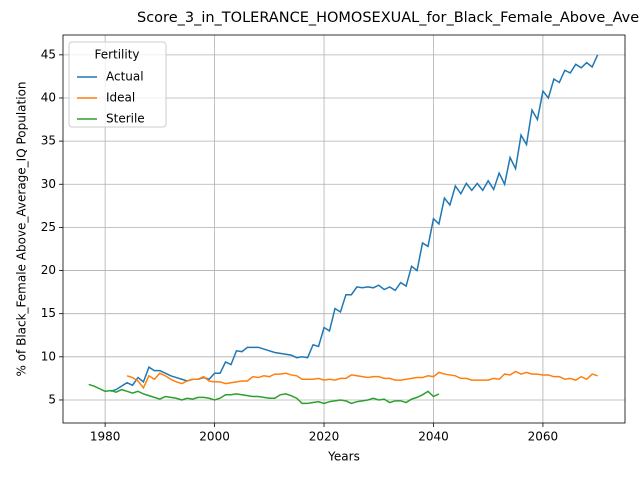 This screenshot has height=480, width=640. What do you see at coordinates (125, 77) in the screenshot?
I see `legend-label: Actual` at bounding box center [125, 77].